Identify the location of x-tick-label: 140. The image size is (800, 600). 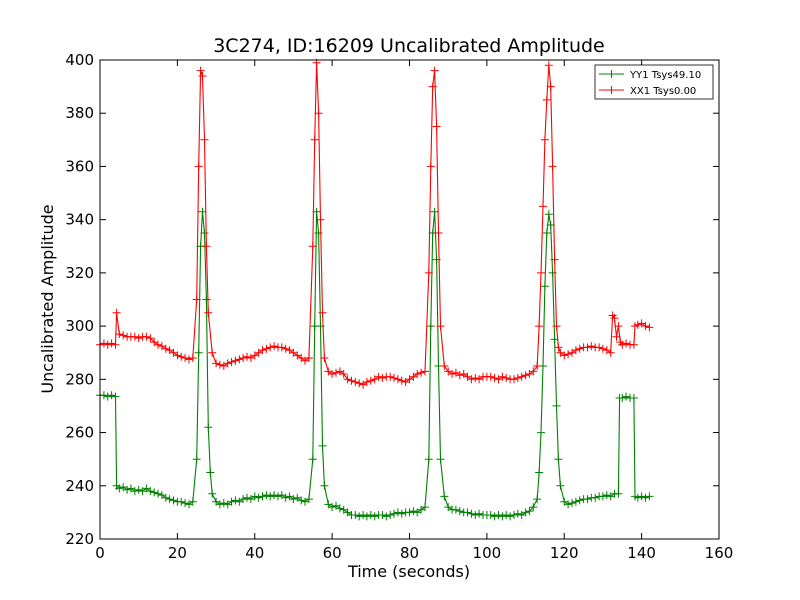
(641, 553).